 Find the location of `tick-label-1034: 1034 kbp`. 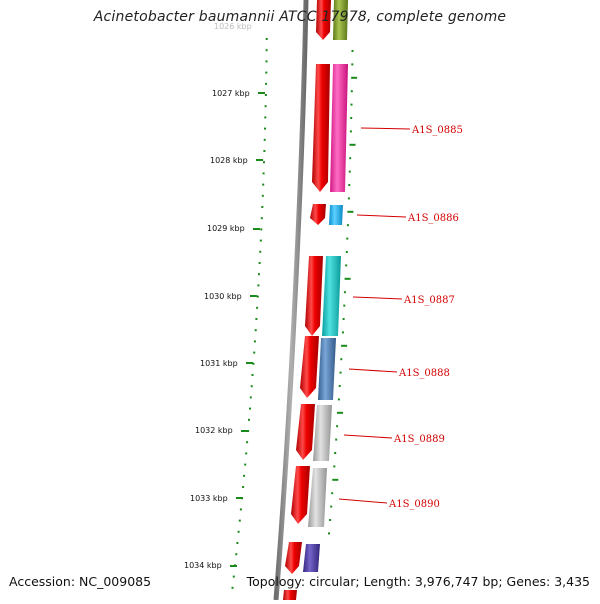

tick-label-1034: 1034 kbp is located at coordinates (203, 565).